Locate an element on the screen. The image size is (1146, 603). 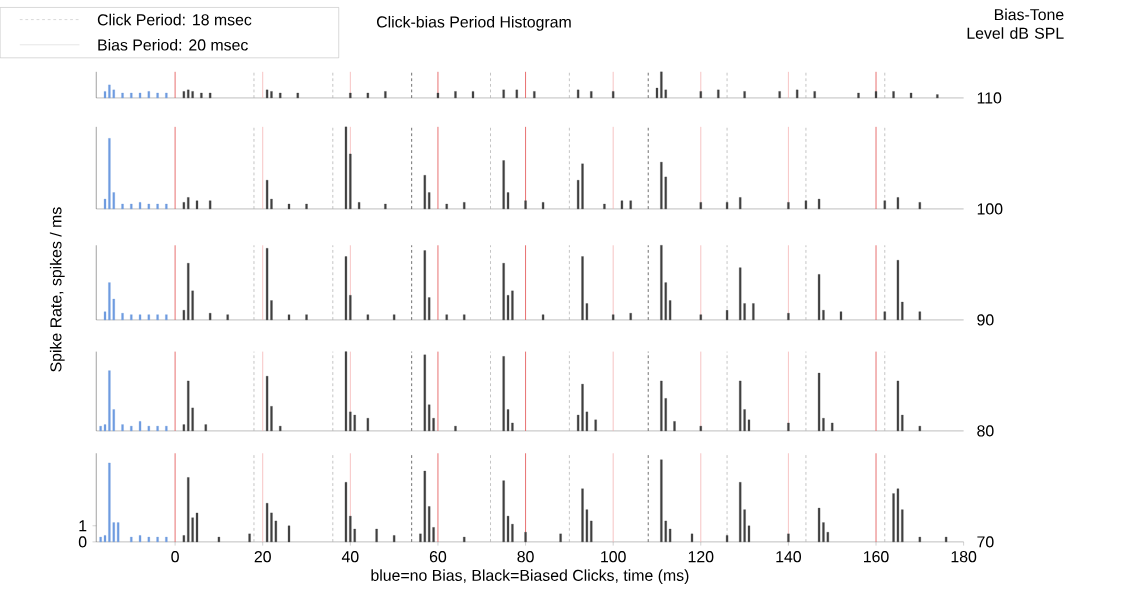
y-axis-title: Spike Rate, spikes / ms is located at coordinates (57, 289).